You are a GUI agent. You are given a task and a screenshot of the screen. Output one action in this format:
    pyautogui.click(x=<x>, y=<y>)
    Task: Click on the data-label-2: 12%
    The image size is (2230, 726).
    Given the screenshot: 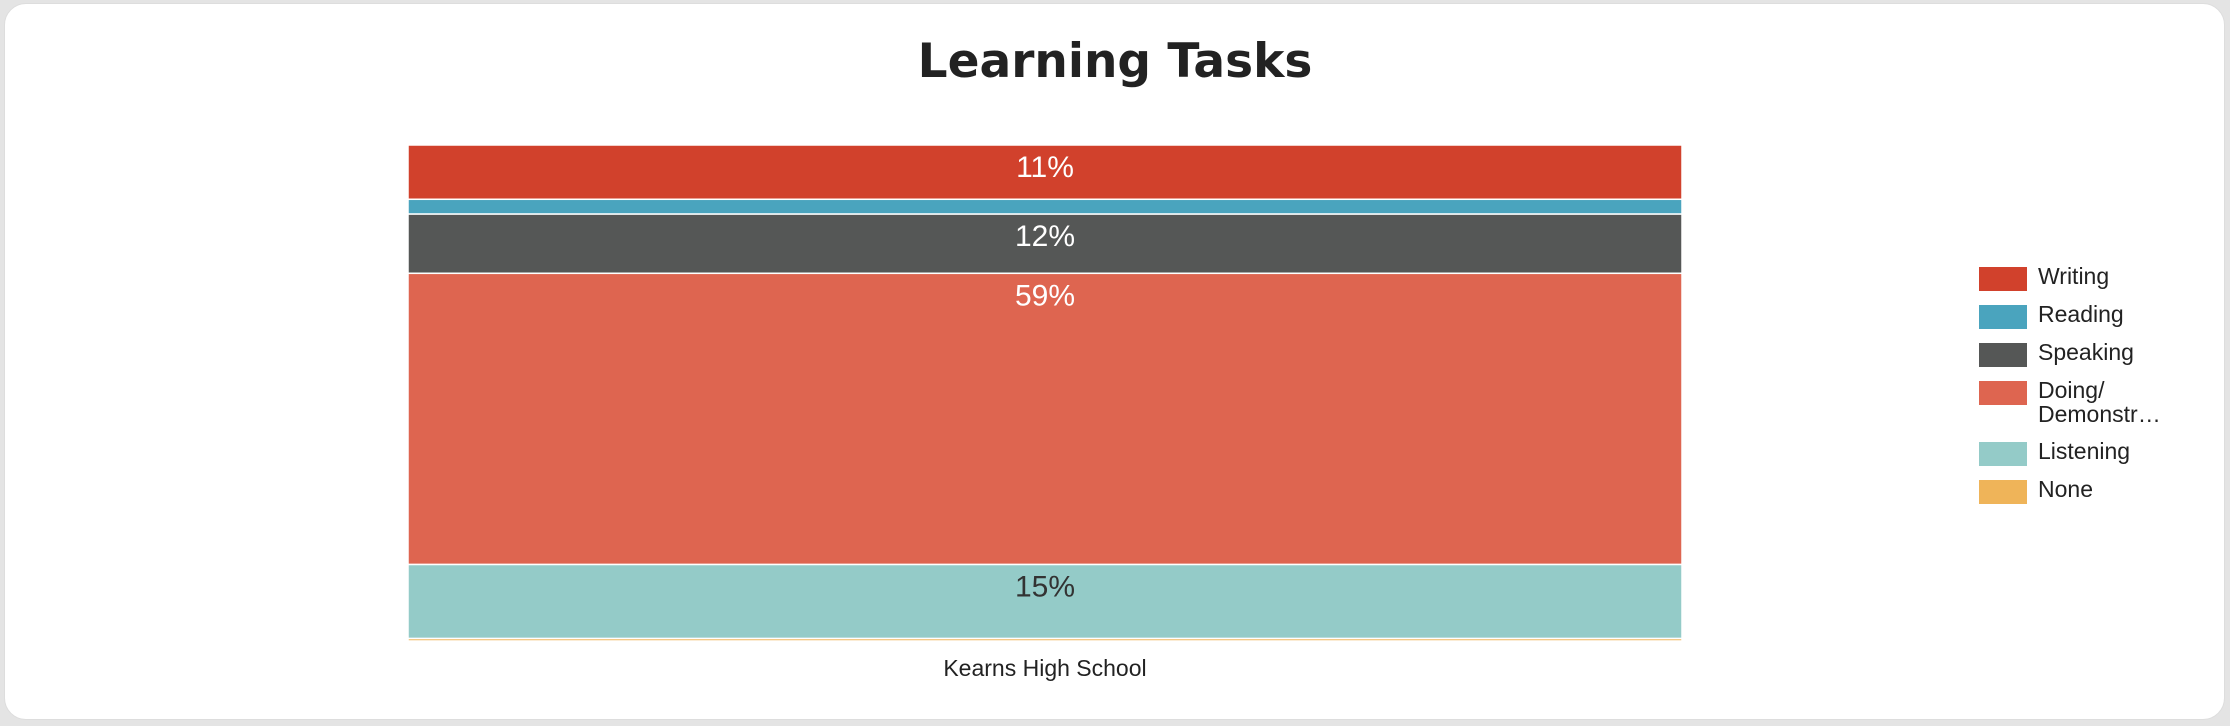 What is the action you would take?
    pyautogui.click(x=1045, y=236)
    